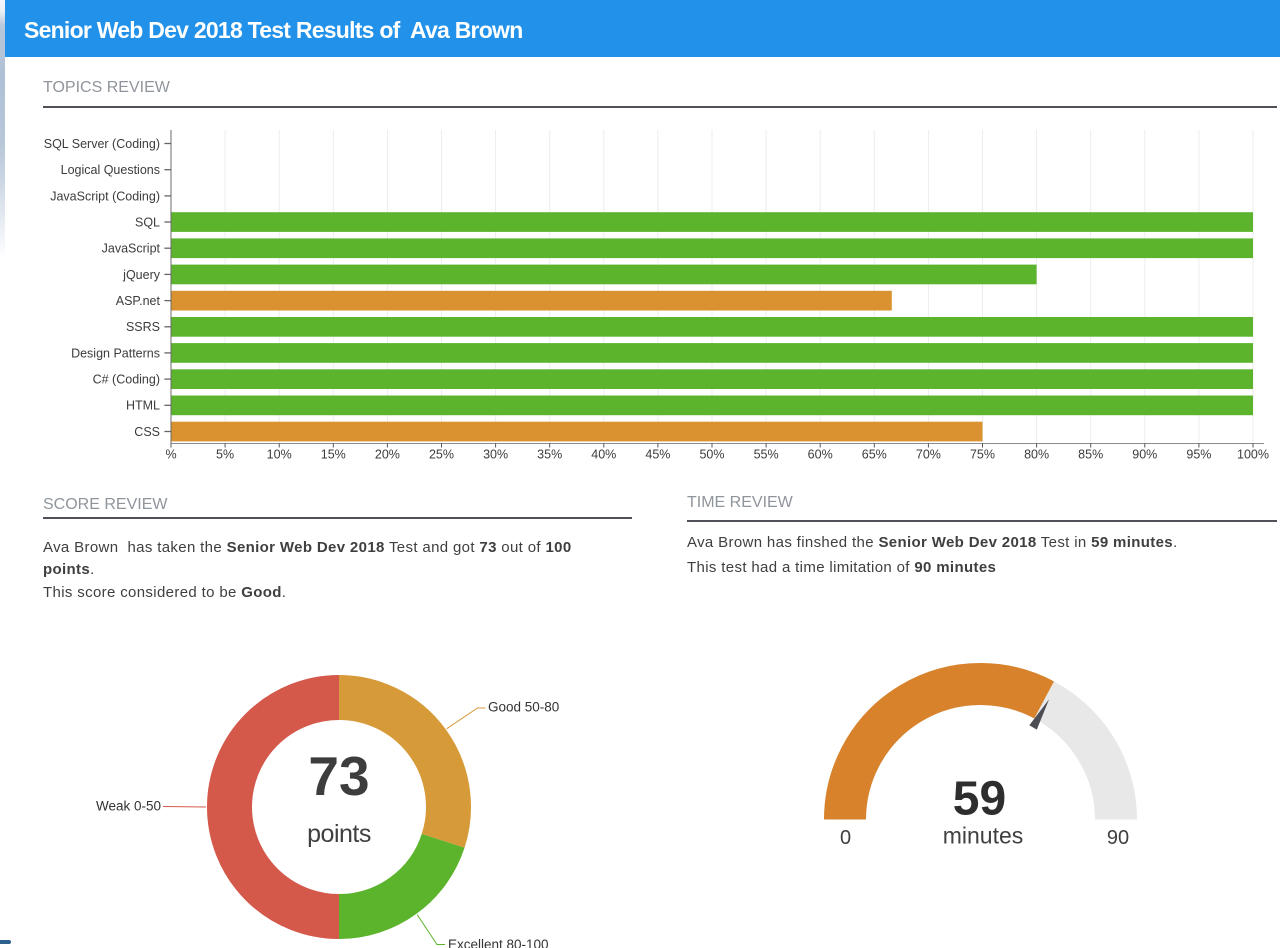  Describe the element at coordinates (979, 799) in the screenshot. I see `svg-text: 59` at that location.